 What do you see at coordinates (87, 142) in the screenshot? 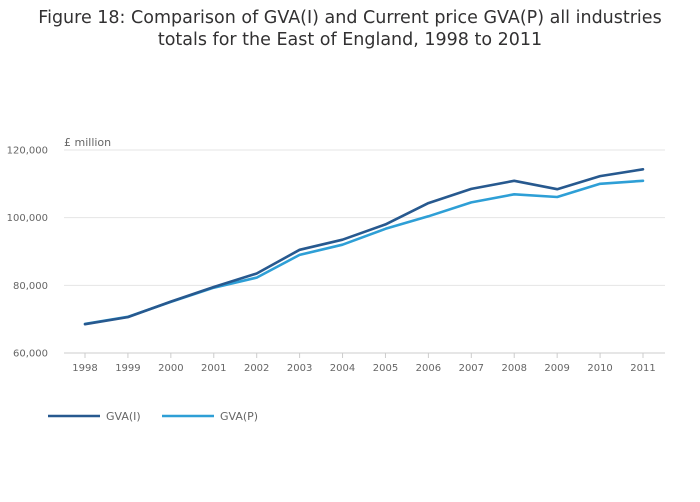
I see `y-axis-unit-label: £ million` at bounding box center [87, 142].